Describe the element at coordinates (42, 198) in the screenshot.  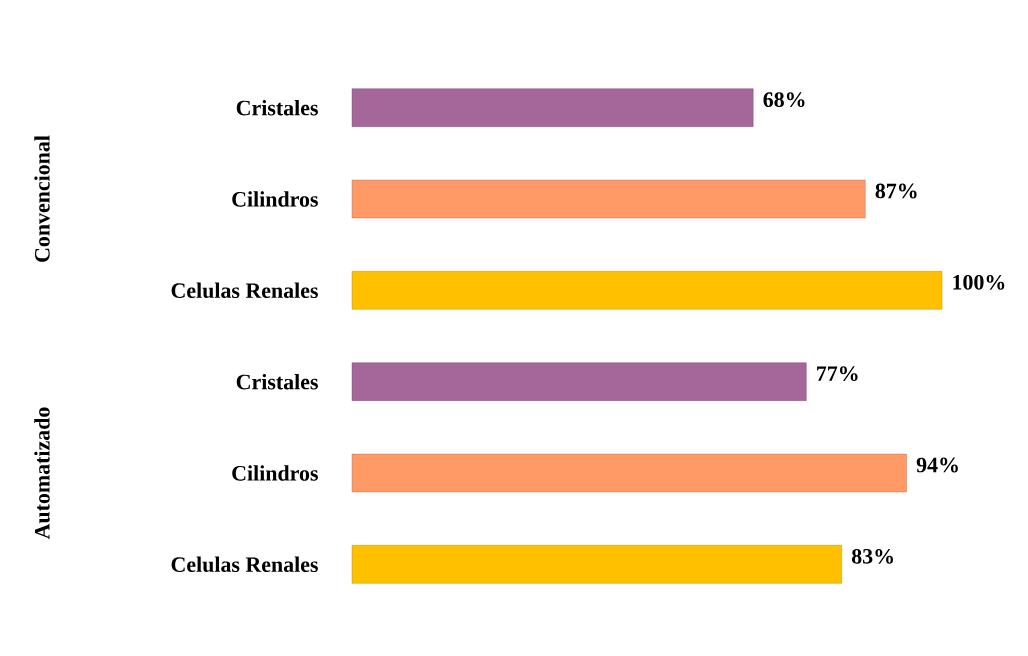
I see `text: Convencional` at that location.